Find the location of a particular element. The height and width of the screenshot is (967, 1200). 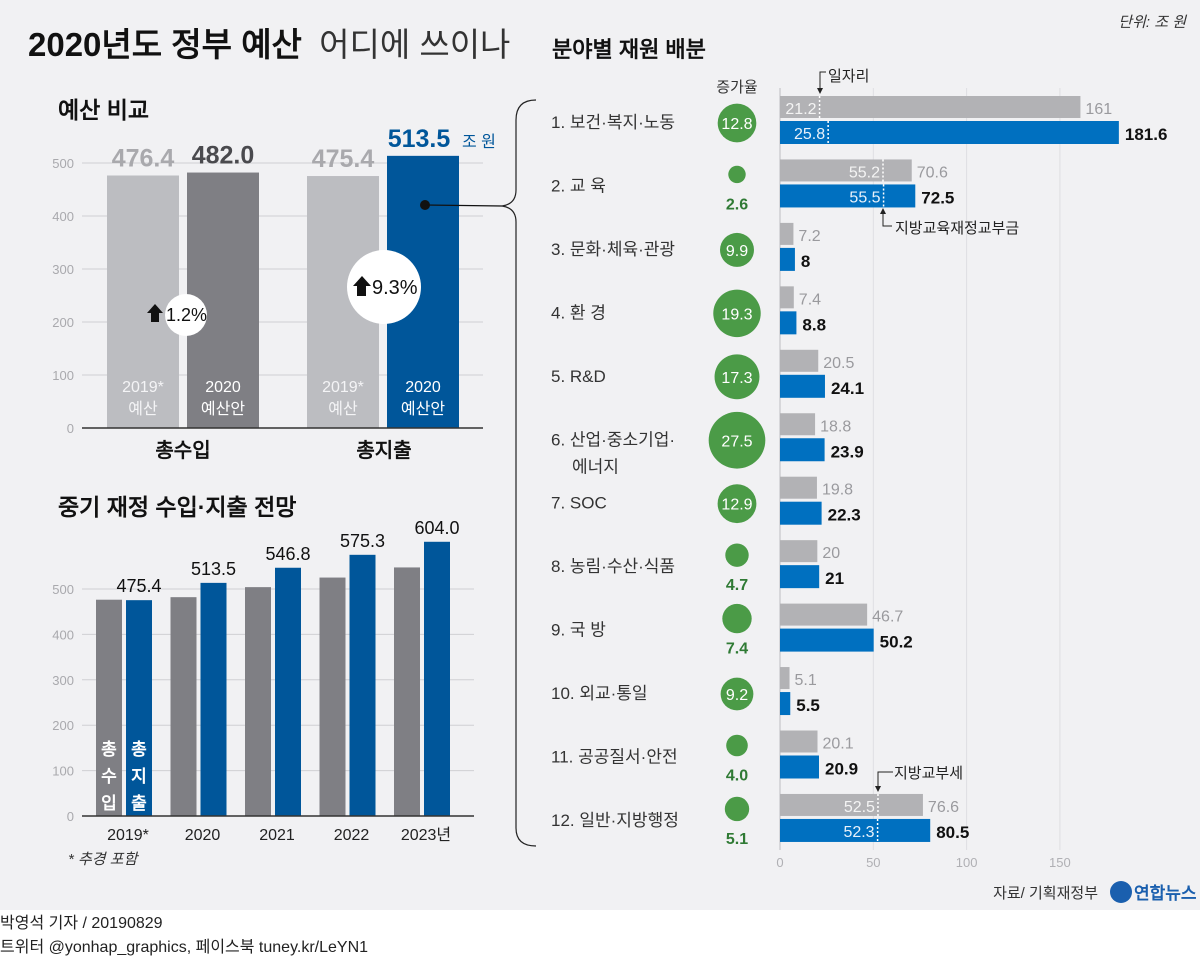

y-tick-label: 300 is located at coordinates (63, 269).